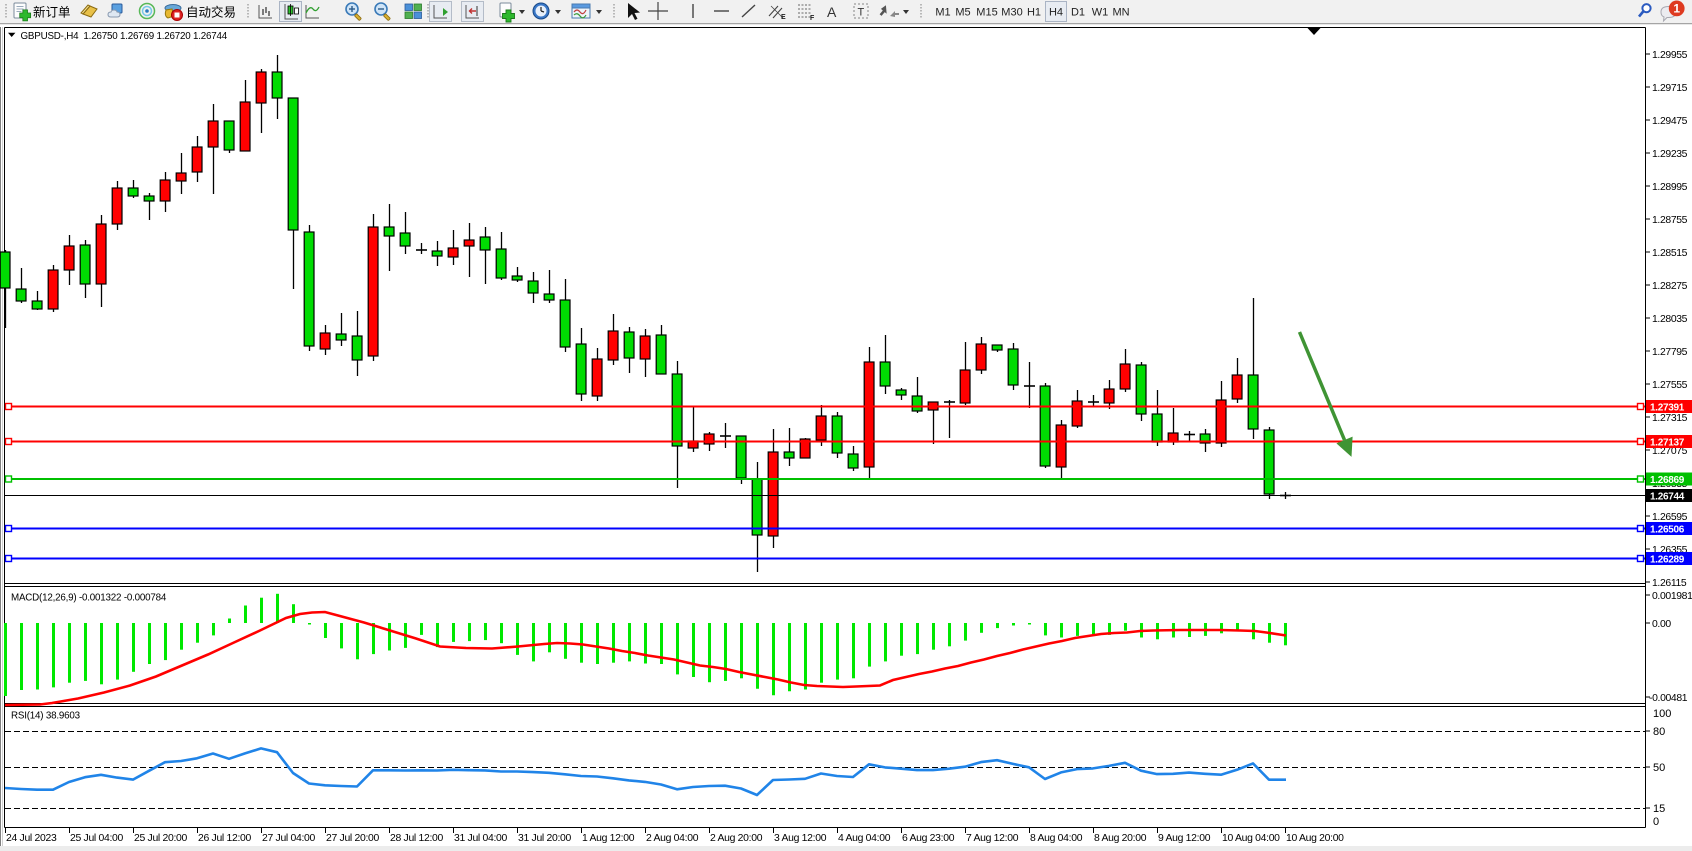 Image resolution: width=1692 pixels, height=851 pixels. I want to click on svg-text: F, so click(812, 18).